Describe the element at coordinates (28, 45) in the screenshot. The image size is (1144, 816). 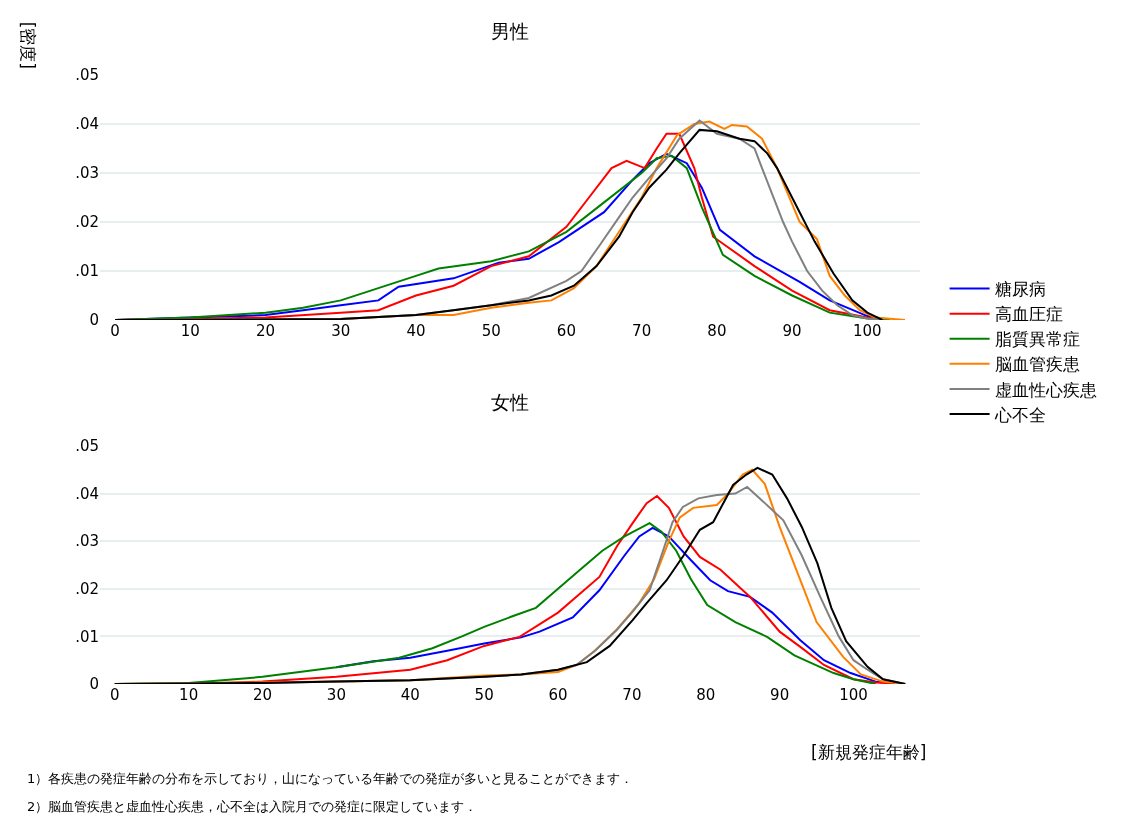
I see `y-axis-title: [密度]` at that location.